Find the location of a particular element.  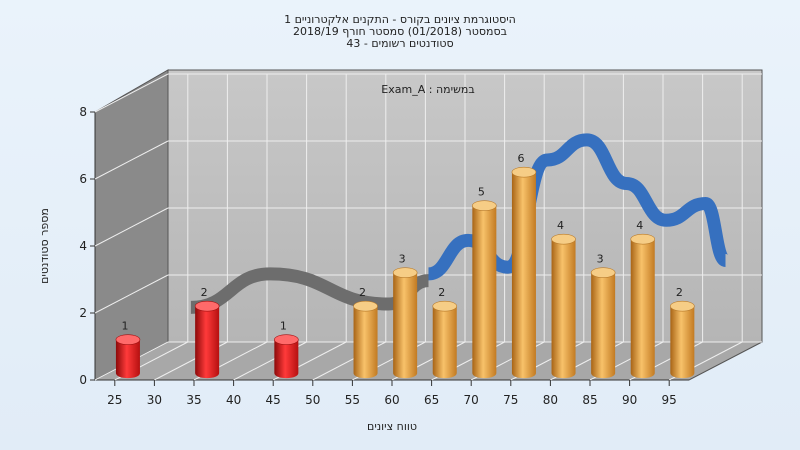

bar-45: 1 is located at coordinates (286, 349).